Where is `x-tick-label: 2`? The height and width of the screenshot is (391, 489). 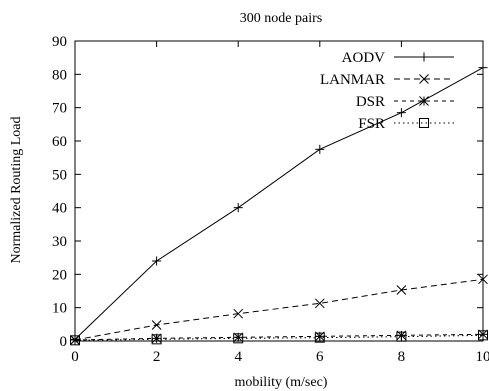 x-tick-label: 2 is located at coordinates (157, 357).